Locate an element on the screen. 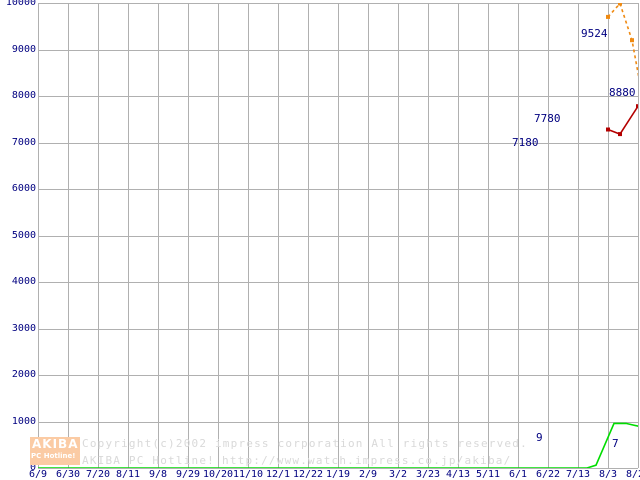  y-axis-tick-label: 6000 is located at coordinates (23, 188).